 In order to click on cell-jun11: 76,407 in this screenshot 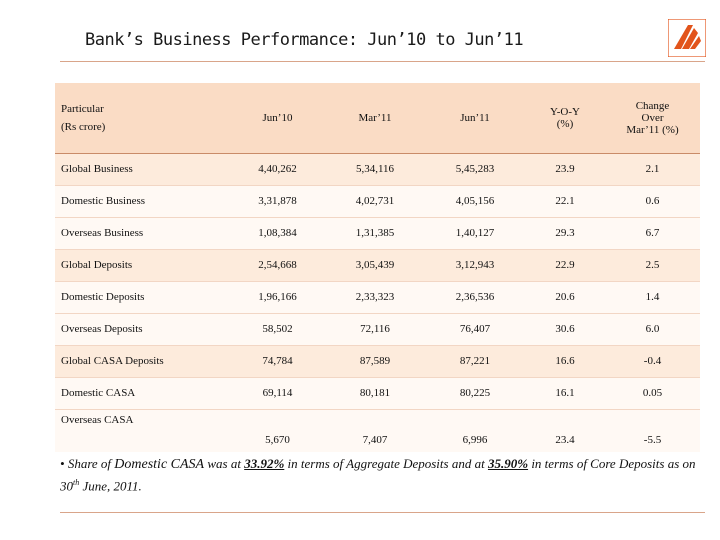, I will do `click(475, 328)`.